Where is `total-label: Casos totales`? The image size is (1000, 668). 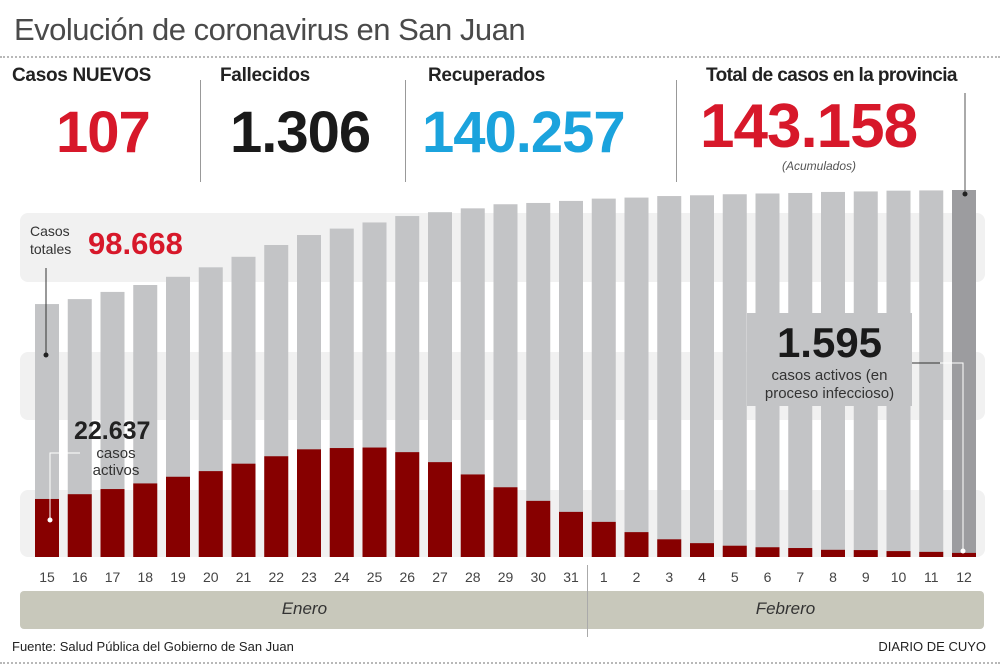
total-label: Casos totales is located at coordinates (50, 240).